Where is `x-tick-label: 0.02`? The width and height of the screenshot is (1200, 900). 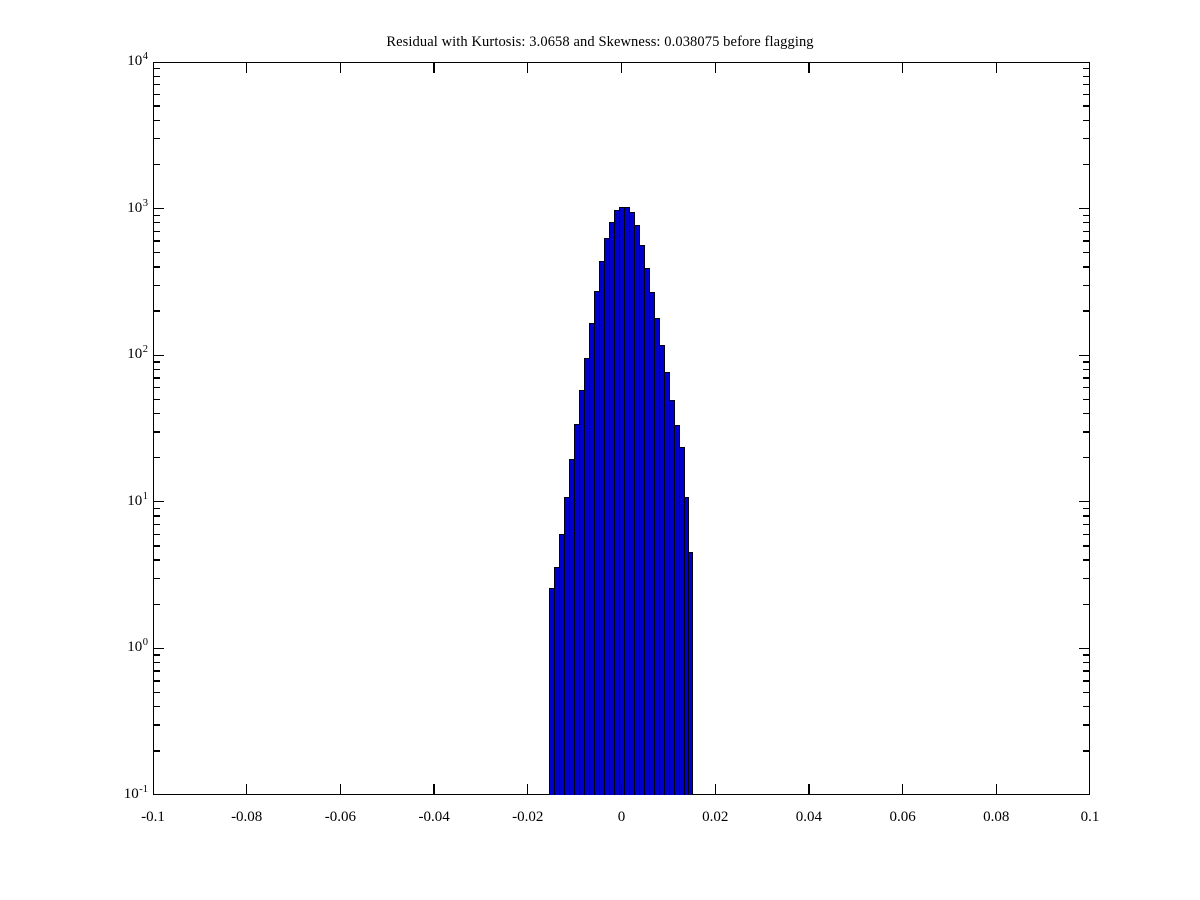 x-tick-label: 0.02 is located at coordinates (715, 817).